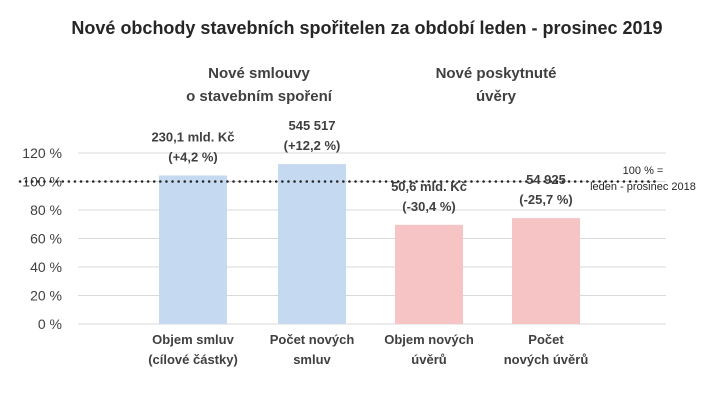 The image size is (714, 408). I want to click on group-label-contracts-line2: o stavebním spoření, so click(259, 96).